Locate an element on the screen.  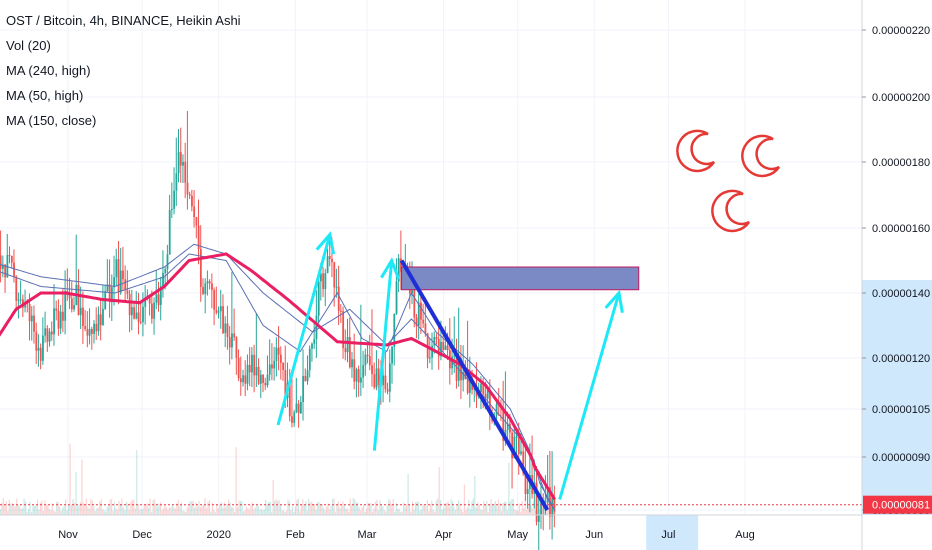
indicator-ma-150-close: MA (150, close) is located at coordinates (51, 120).